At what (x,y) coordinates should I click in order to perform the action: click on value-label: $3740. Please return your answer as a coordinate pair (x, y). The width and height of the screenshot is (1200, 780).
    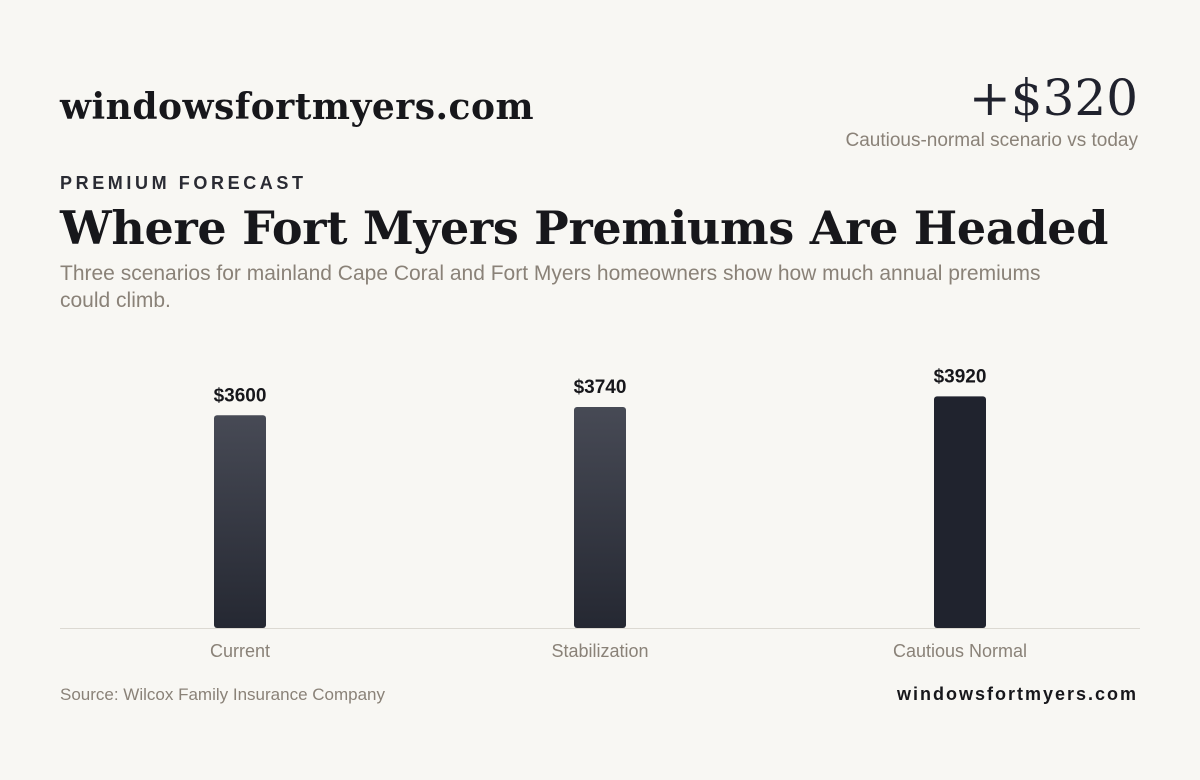
    Looking at the image, I should click on (600, 387).